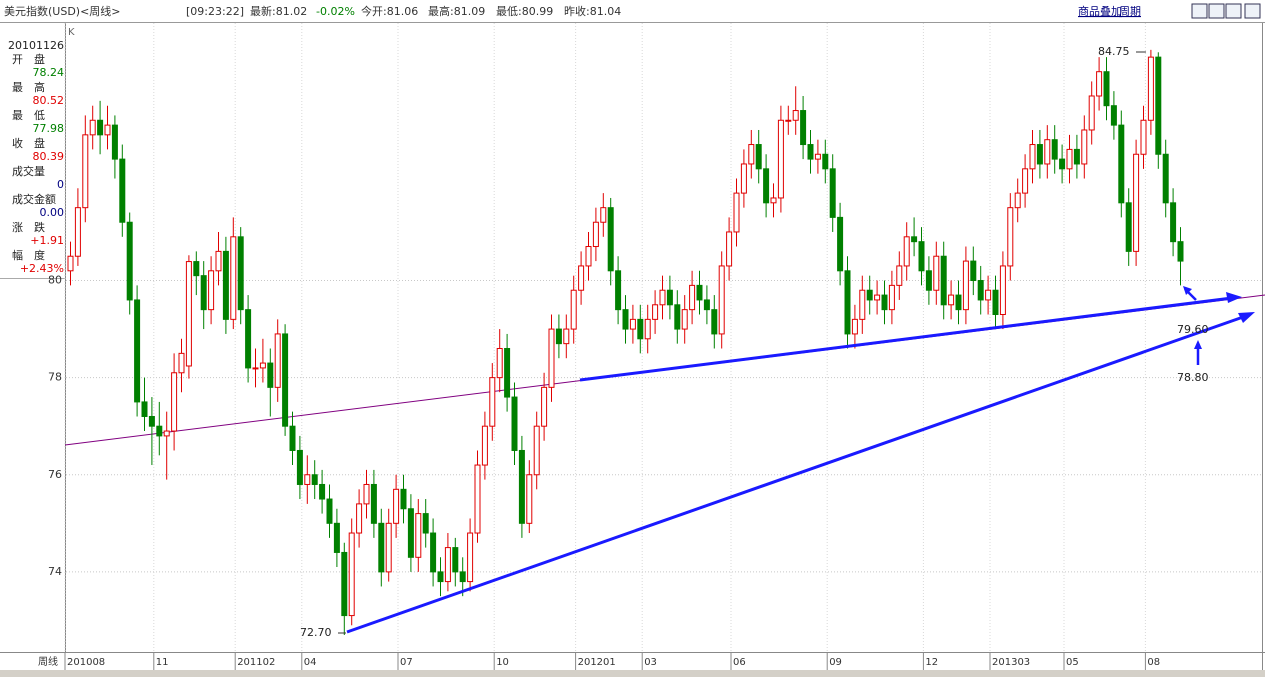 This screenshot has height=677, width=1265. Describe the element at coordinates (1193, 329) in the screenshot. I see `level-annotation: 79.60` at that location.